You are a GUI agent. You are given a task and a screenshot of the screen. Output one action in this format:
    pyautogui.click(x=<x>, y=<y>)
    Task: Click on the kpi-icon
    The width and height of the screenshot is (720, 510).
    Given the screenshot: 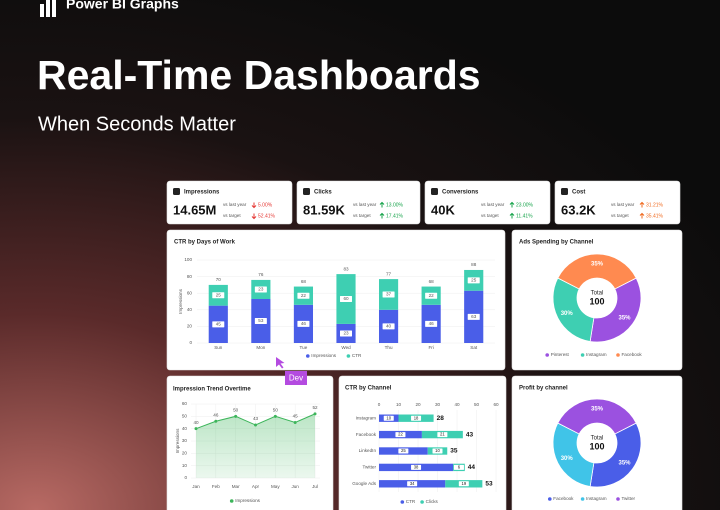 What is the action you would take?
    pyautogui.click(x=564, y=191)
    